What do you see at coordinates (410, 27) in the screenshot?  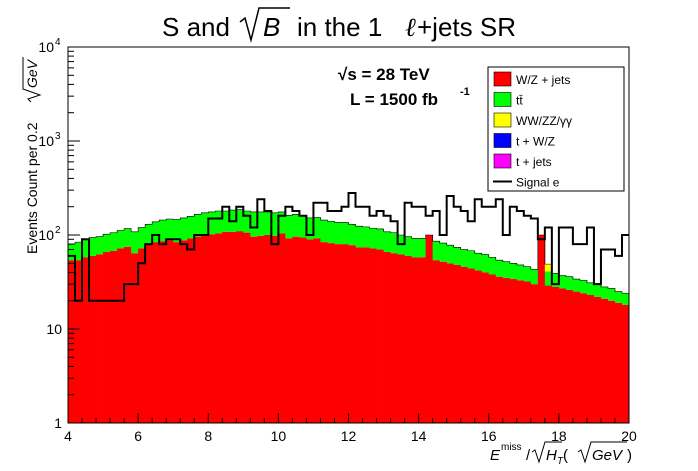 I see `title-ell: ℓ` at bounding box center [410, 27].